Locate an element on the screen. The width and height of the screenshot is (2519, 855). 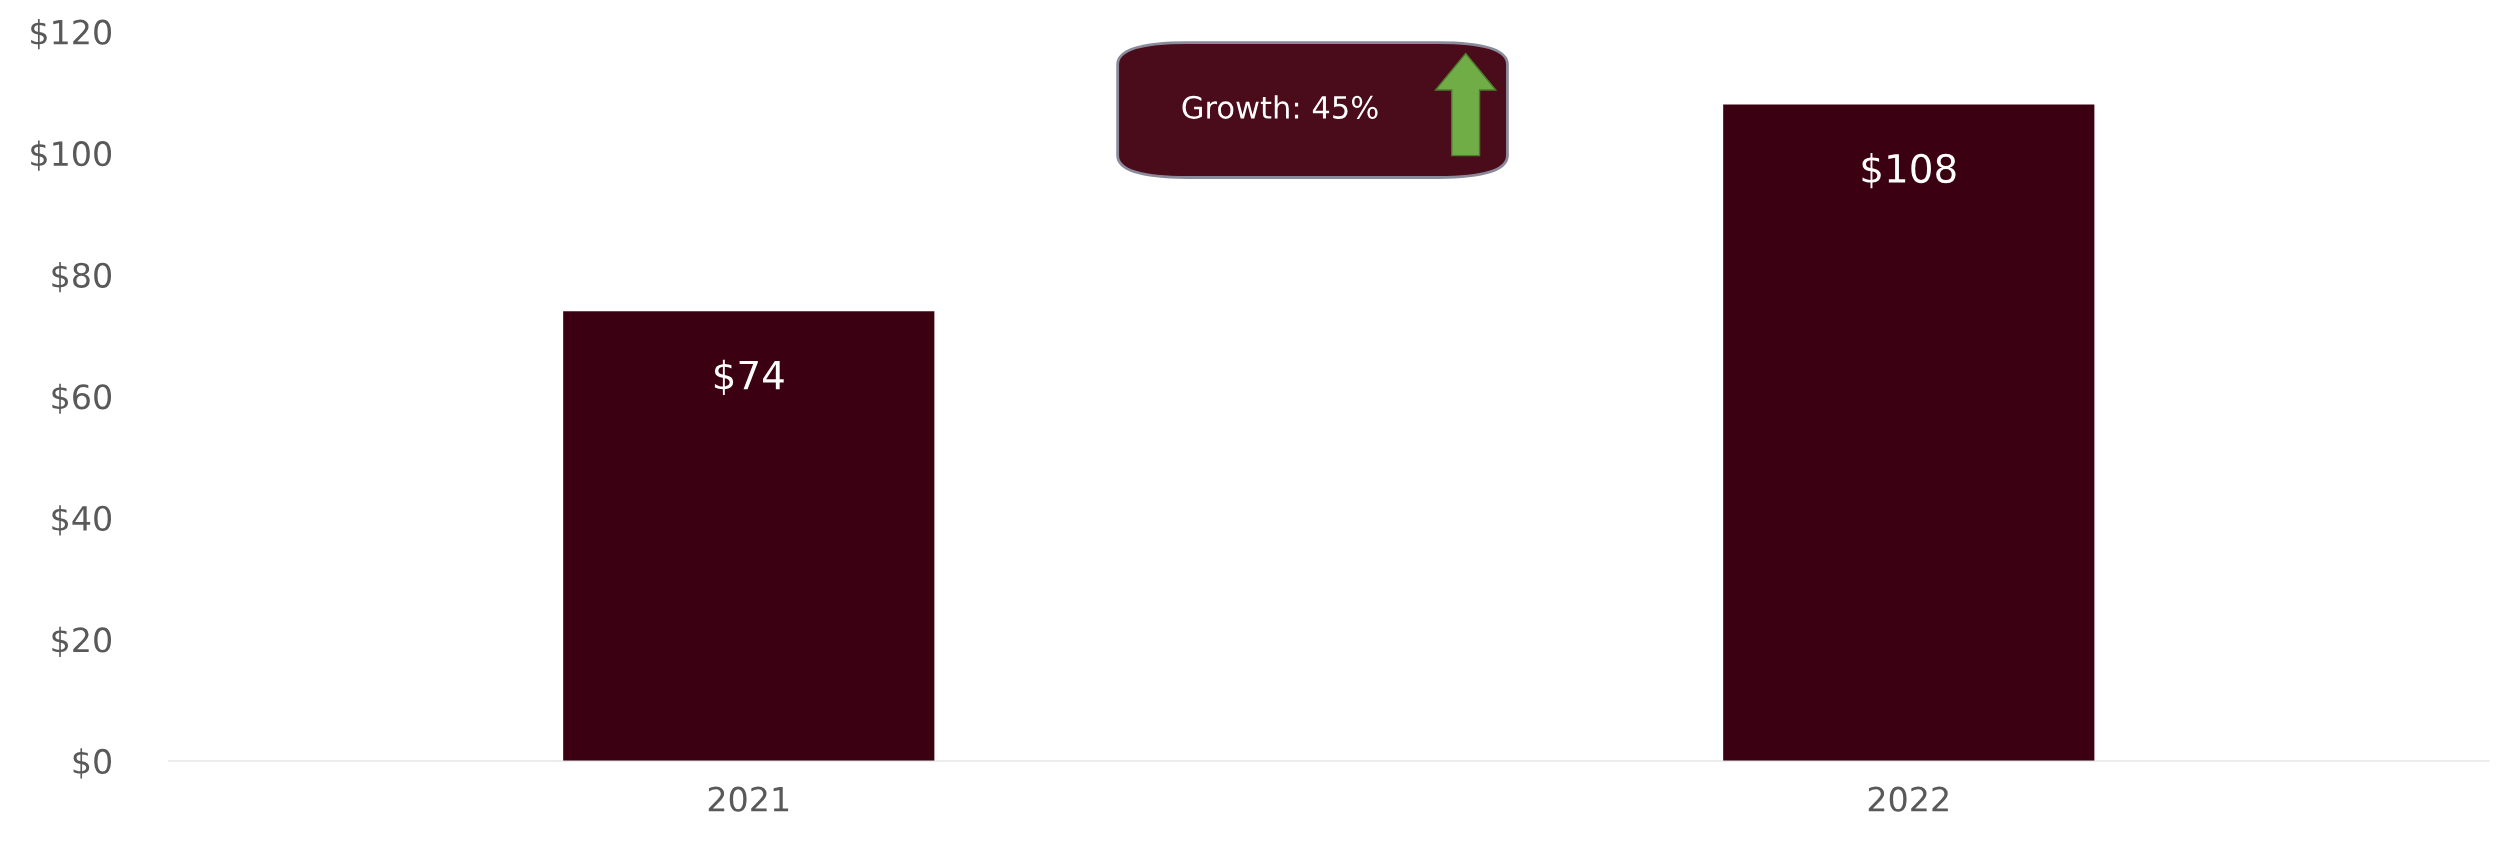
y-tick-label: $120 is located at coordinates (71, 34).